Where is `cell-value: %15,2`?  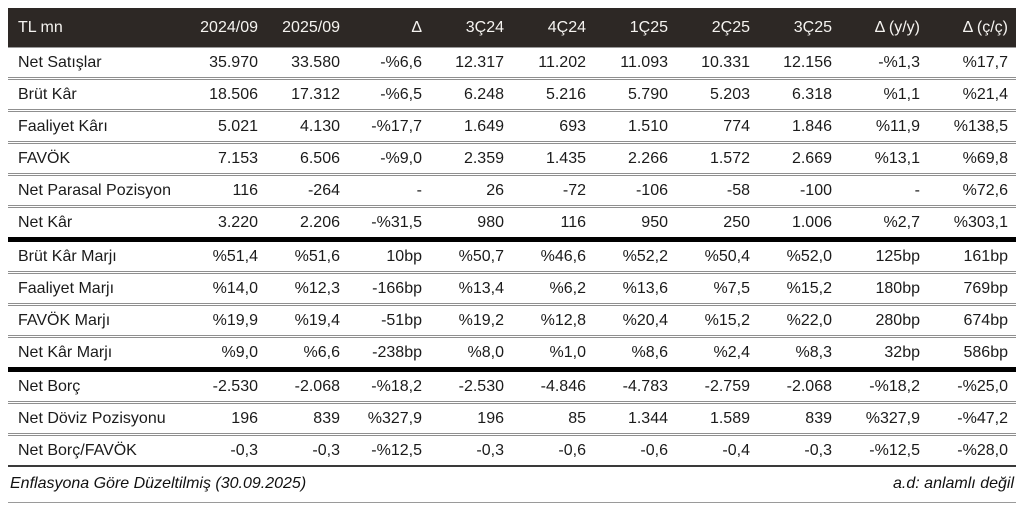
cell-value: %15,2 is located at coordinates (799, 289).